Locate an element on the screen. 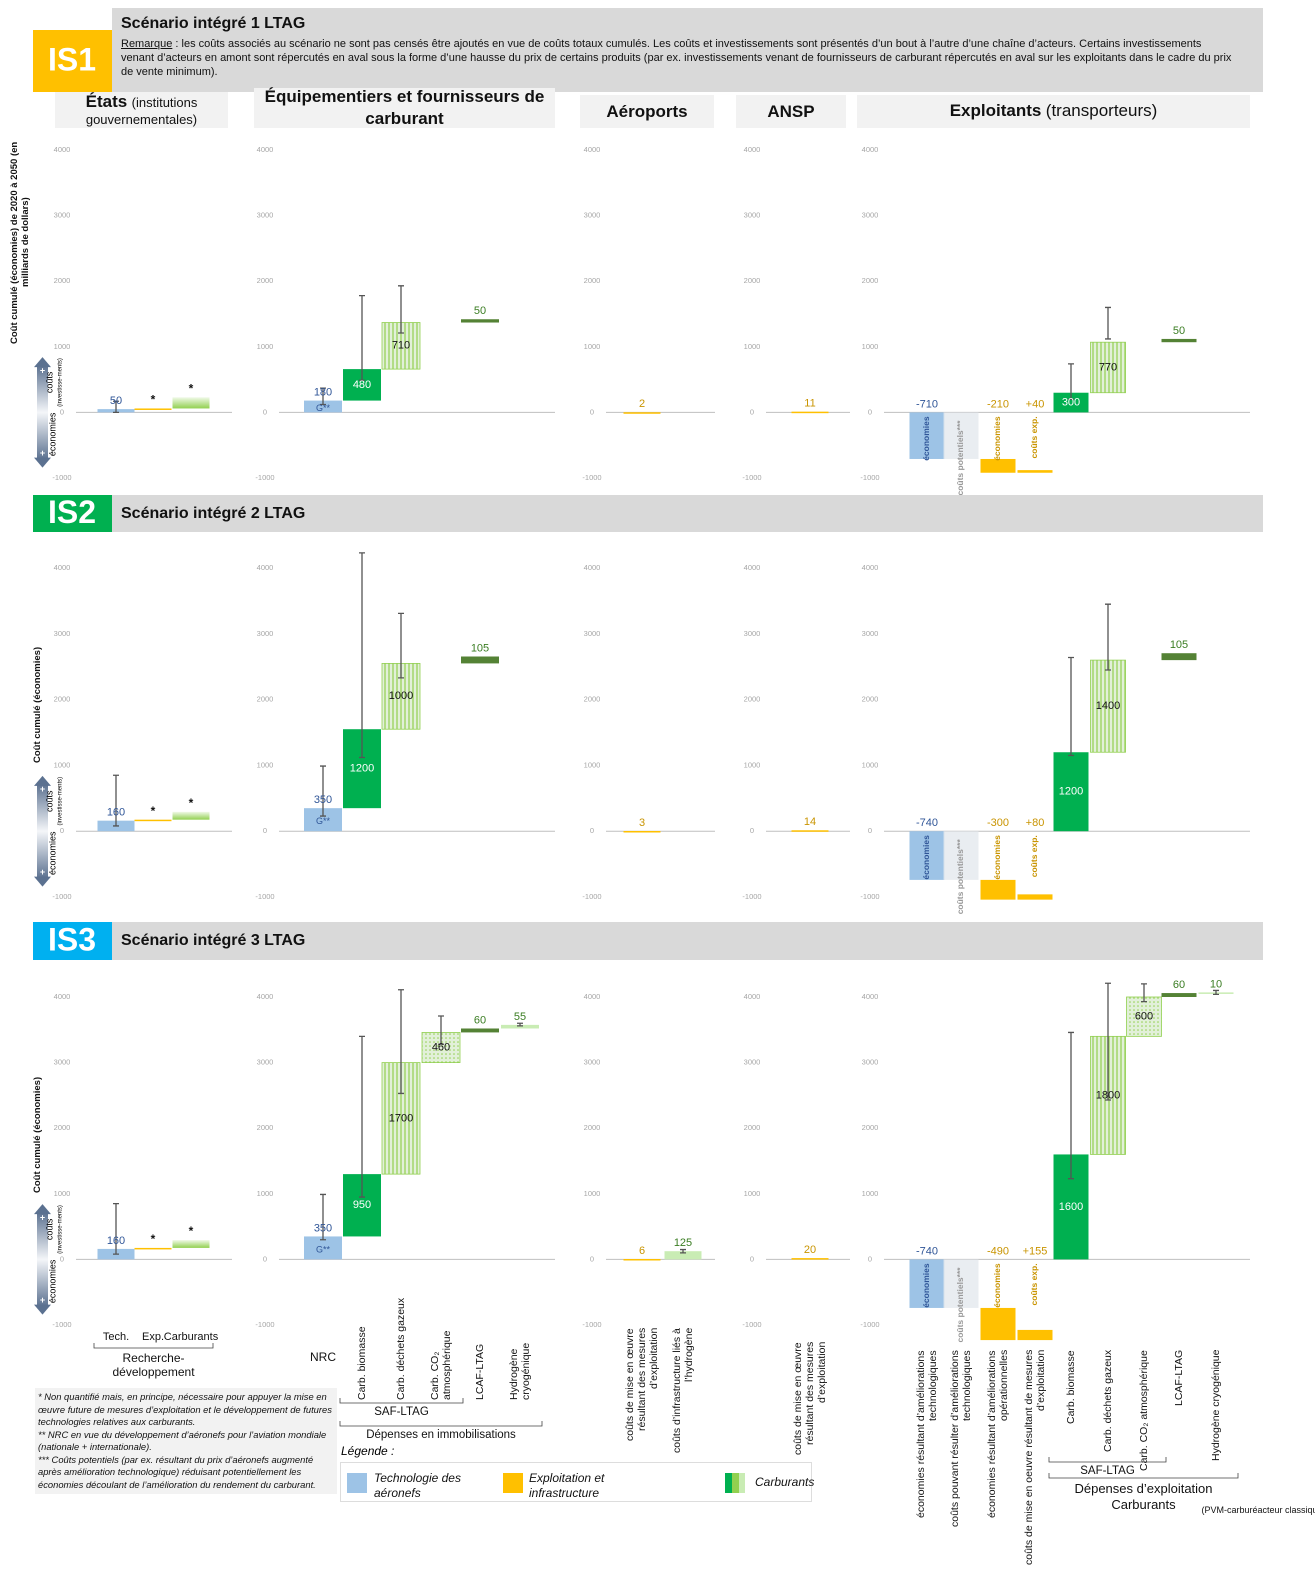  y-tick-label: 4000 is located at coordinates (592, 149).